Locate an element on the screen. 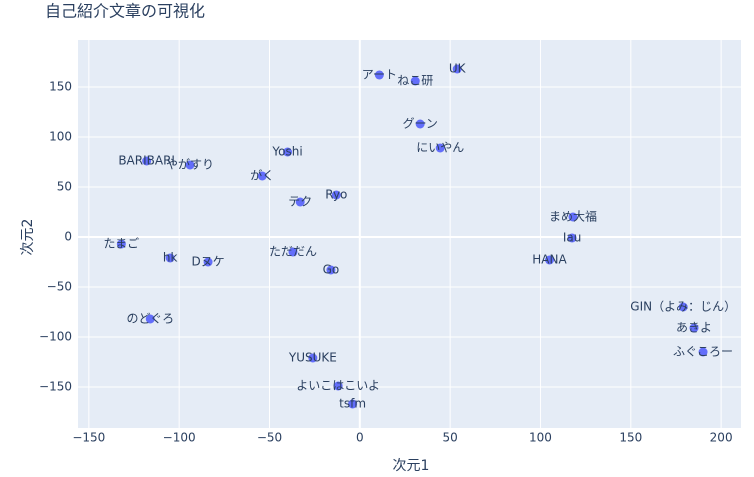 This screenshot has width=754, height=477. point-label: YUSUKE is located at coordinates (312, 358).